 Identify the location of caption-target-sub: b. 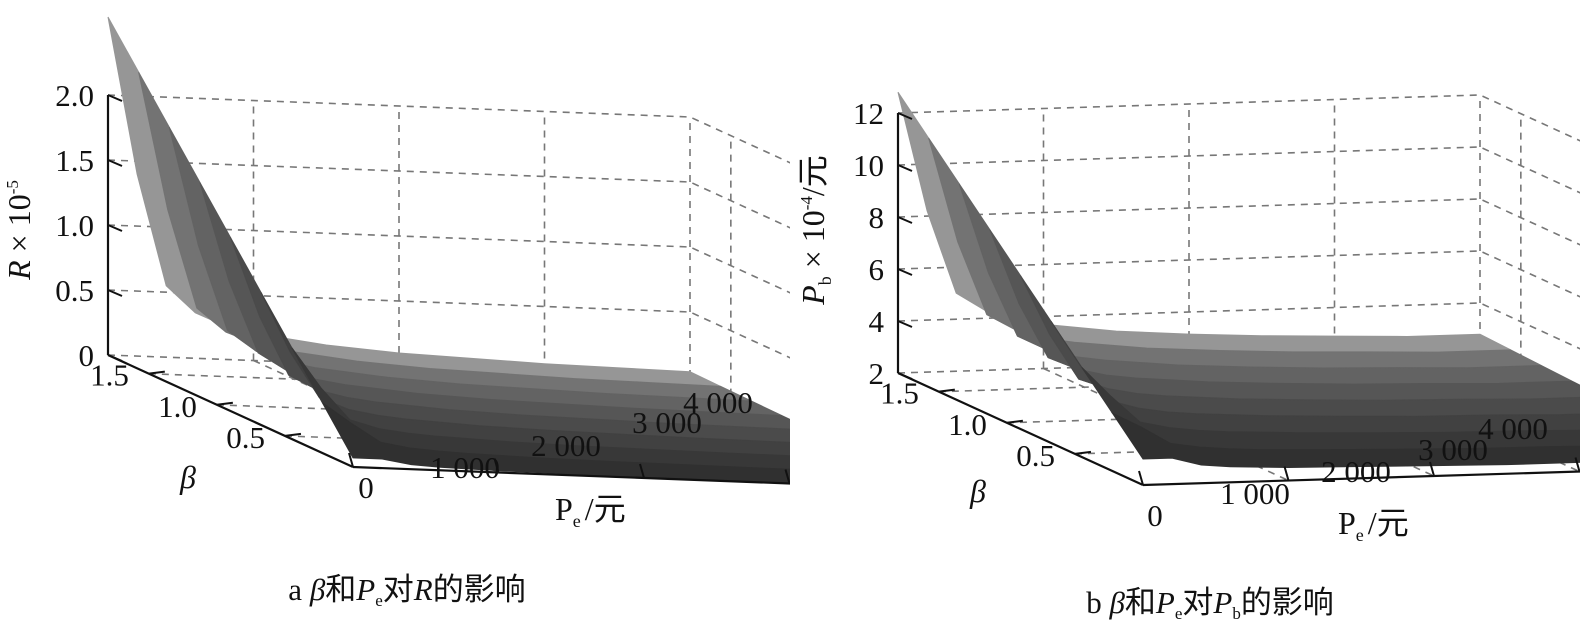
(1236, 613).